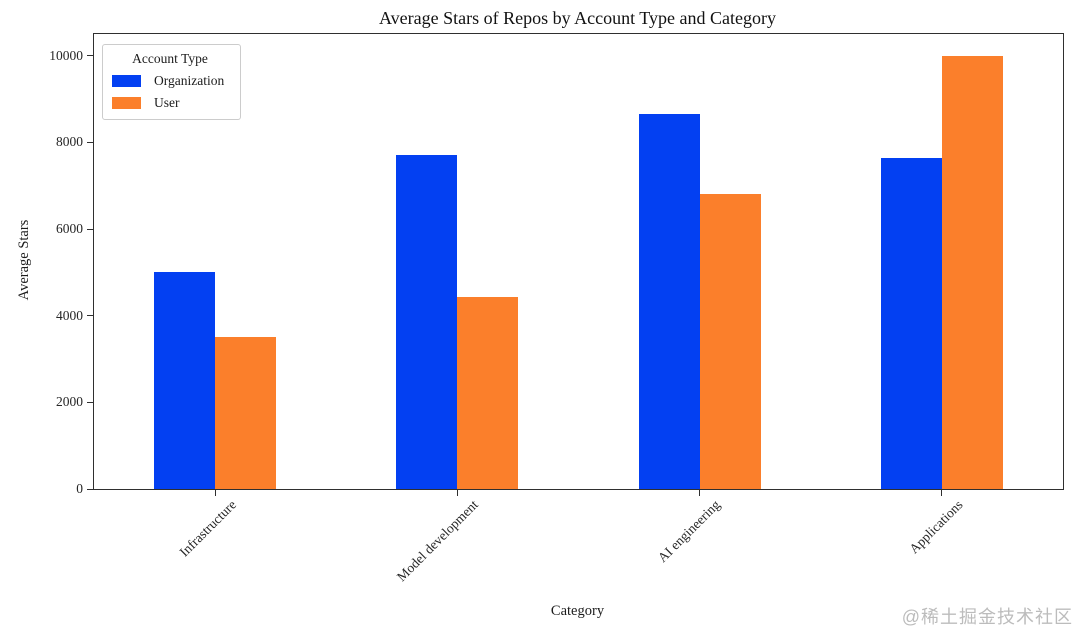 This screenshot has width=1080, height=636. I want to click on legend-entries: Organization User, so click(170, 92).